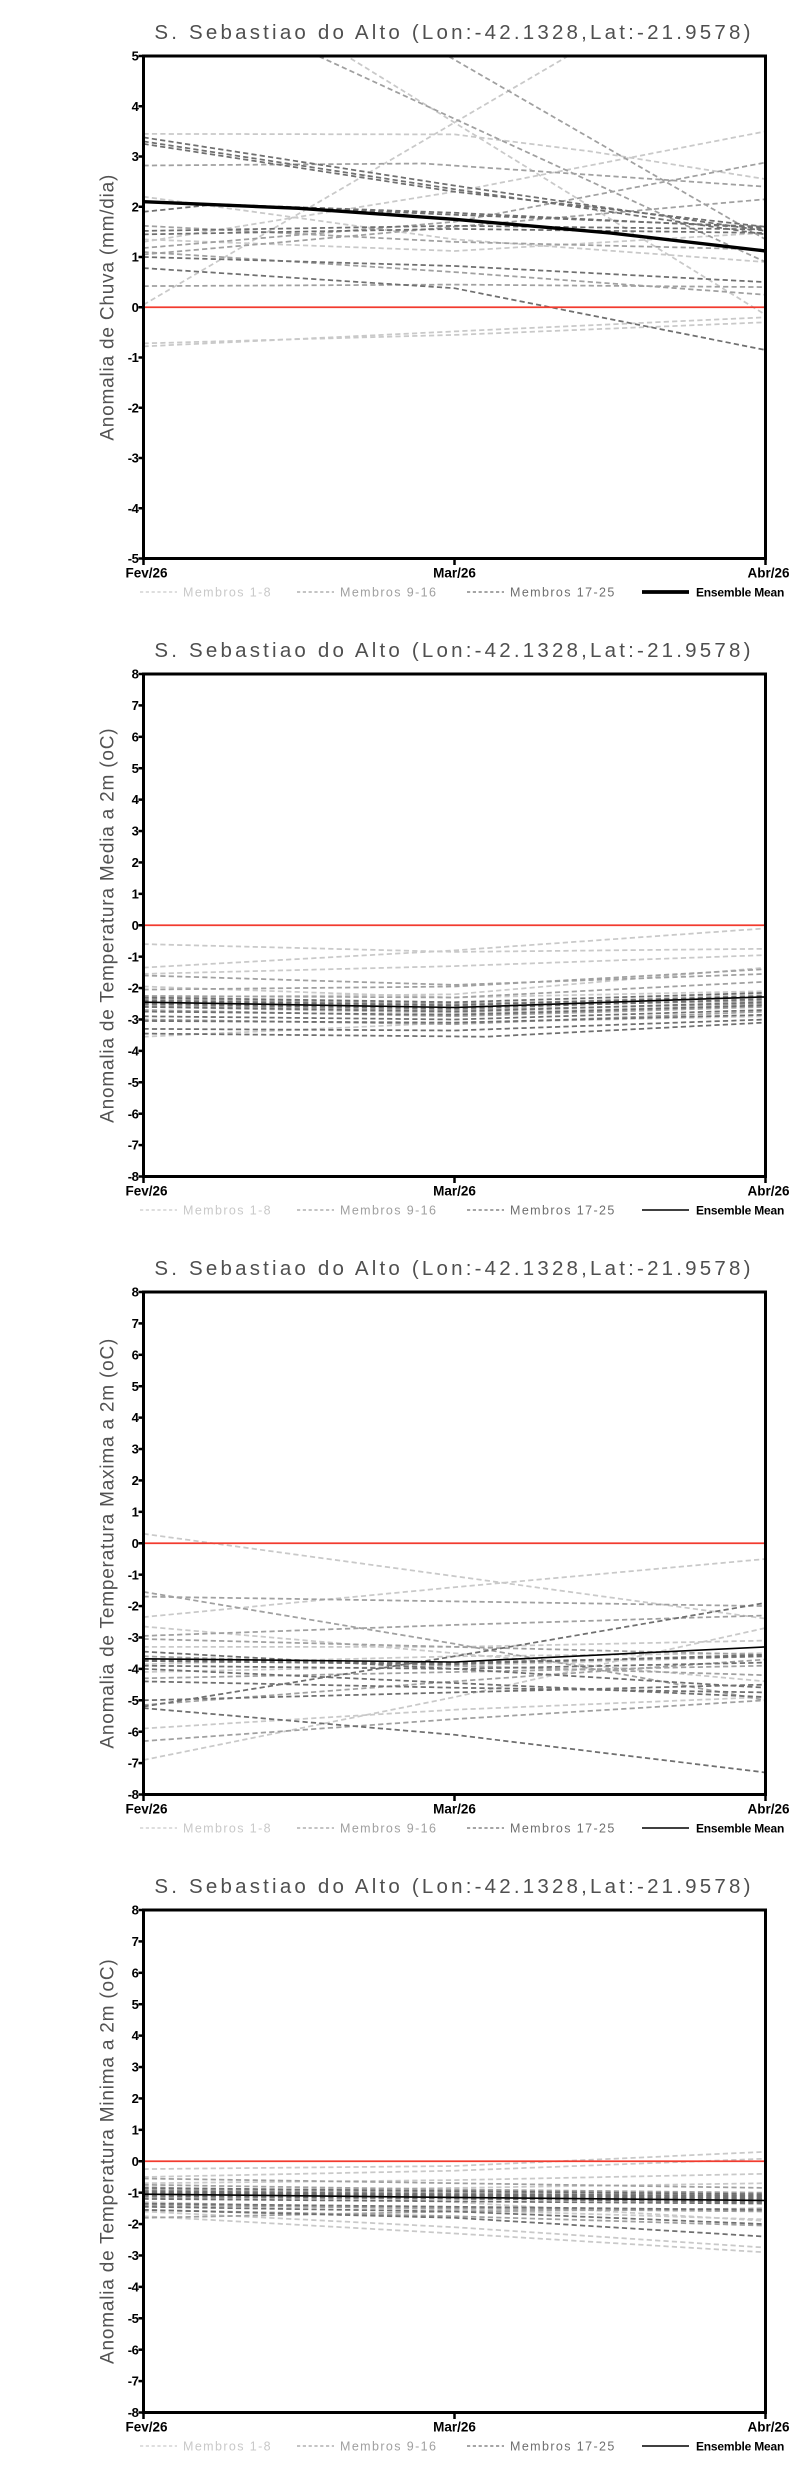  Describe the element at coordinates (108, 307) in the screenshot. I see `y-axis-label: Anomalia de Chuva (mm/dia)` at that location.